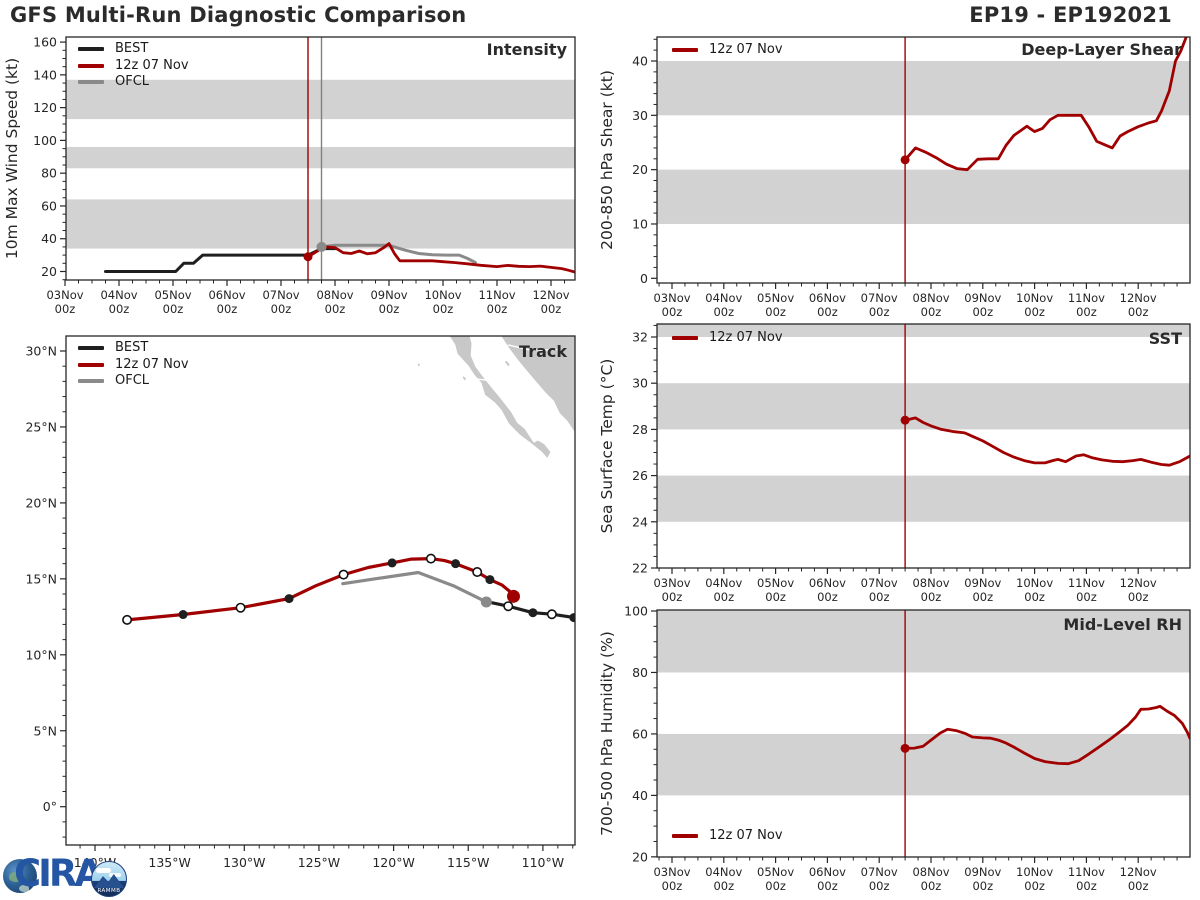 Image resolution: width=1200 pixels, height=900 pixels. I want to click on globe-icon, so click(20, 876).